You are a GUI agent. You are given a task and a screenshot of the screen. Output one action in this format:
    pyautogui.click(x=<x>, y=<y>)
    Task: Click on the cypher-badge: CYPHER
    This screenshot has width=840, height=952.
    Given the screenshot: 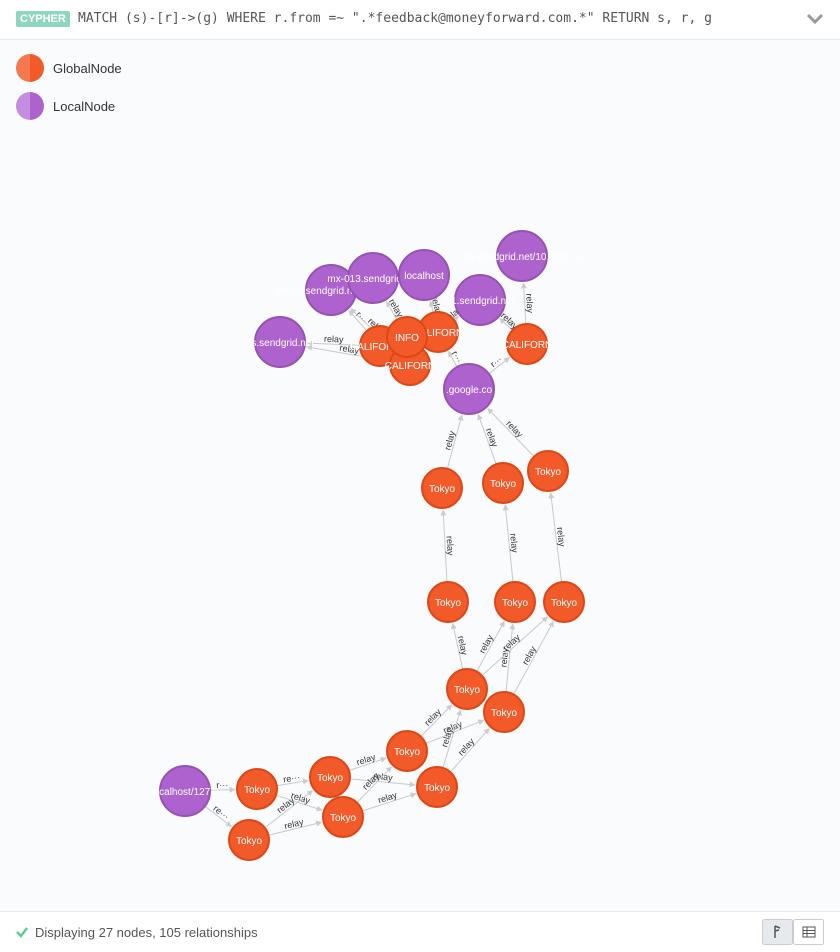 What is the action you would take?
    pyautogui.click(x=43, y=19)
    